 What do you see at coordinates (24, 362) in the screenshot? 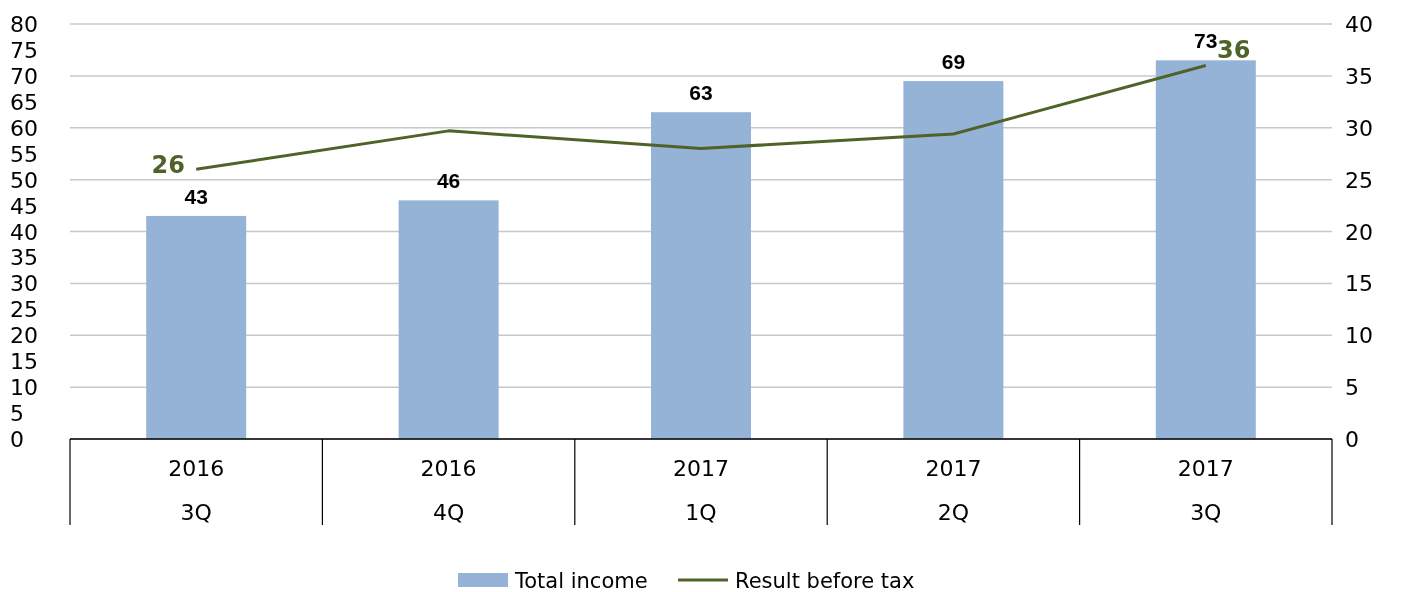
I see `y-tick-label: 15` at bounding box center [24, 362].